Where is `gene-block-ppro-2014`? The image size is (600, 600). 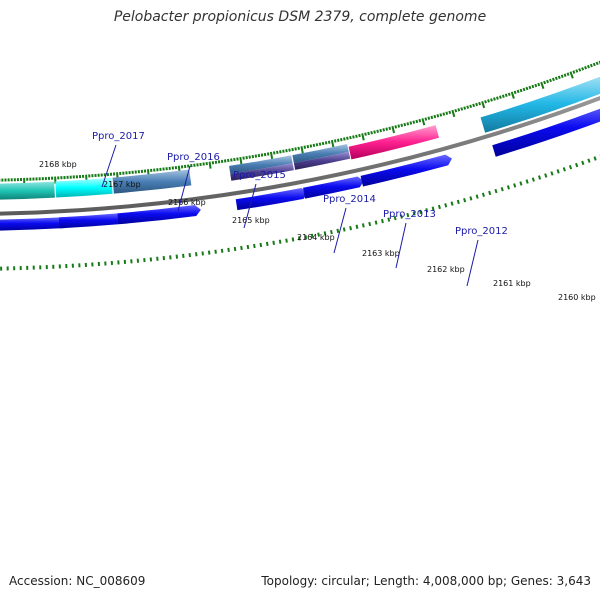
gene-block-ppro-2014 is located at coordinates (262, 172).